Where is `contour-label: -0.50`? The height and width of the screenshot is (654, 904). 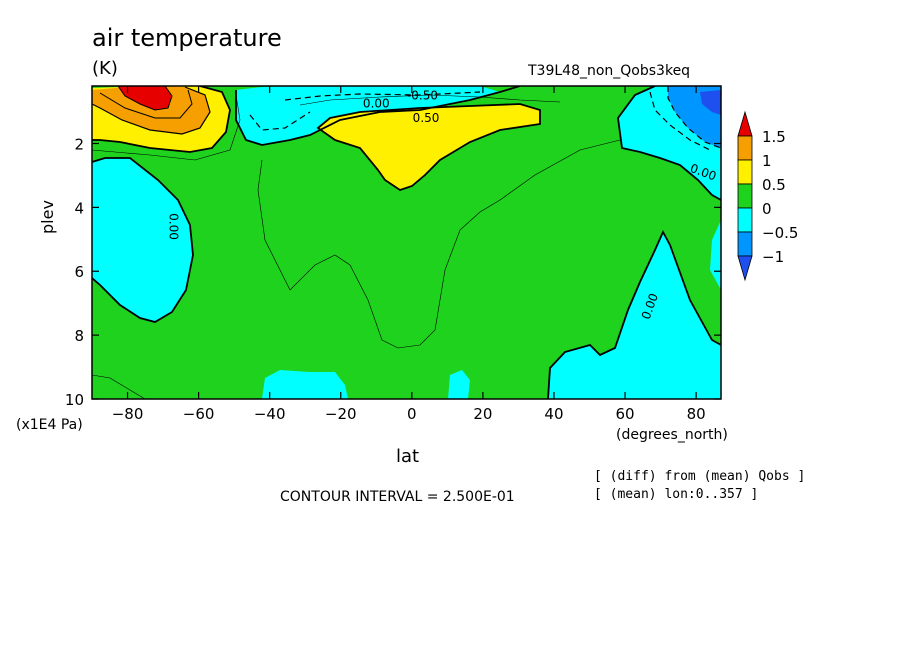 contour-label: -0.50 is located at coordinates (422, 96).